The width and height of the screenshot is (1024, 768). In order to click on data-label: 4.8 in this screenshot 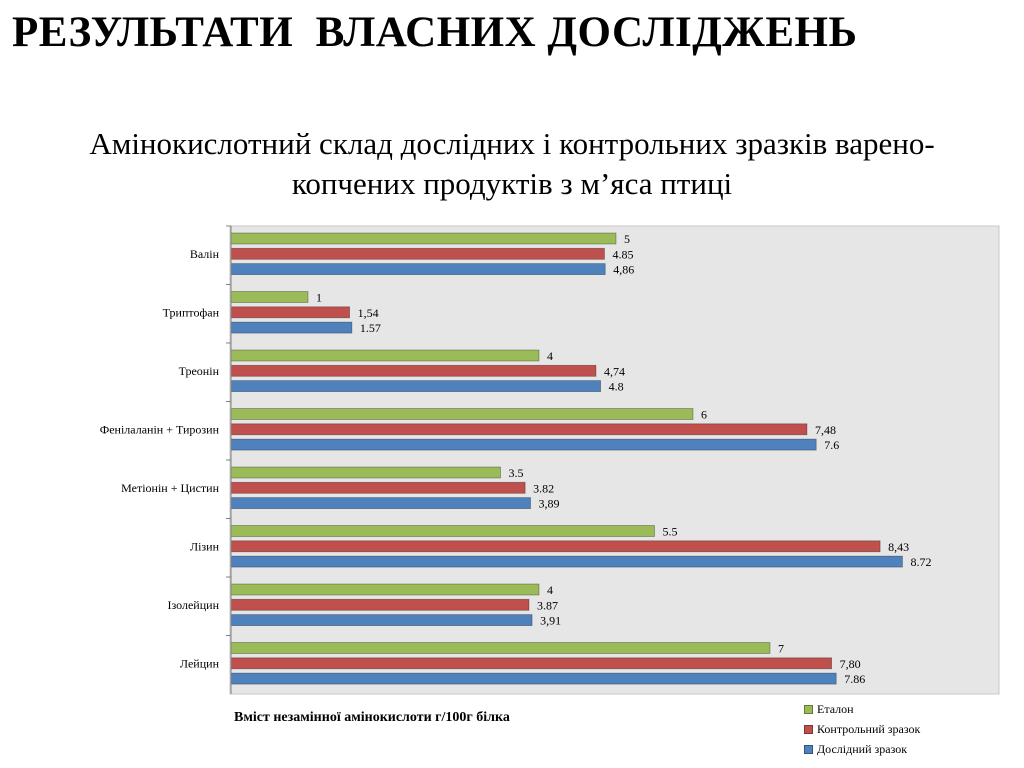, I will do `click(616, 387)`.